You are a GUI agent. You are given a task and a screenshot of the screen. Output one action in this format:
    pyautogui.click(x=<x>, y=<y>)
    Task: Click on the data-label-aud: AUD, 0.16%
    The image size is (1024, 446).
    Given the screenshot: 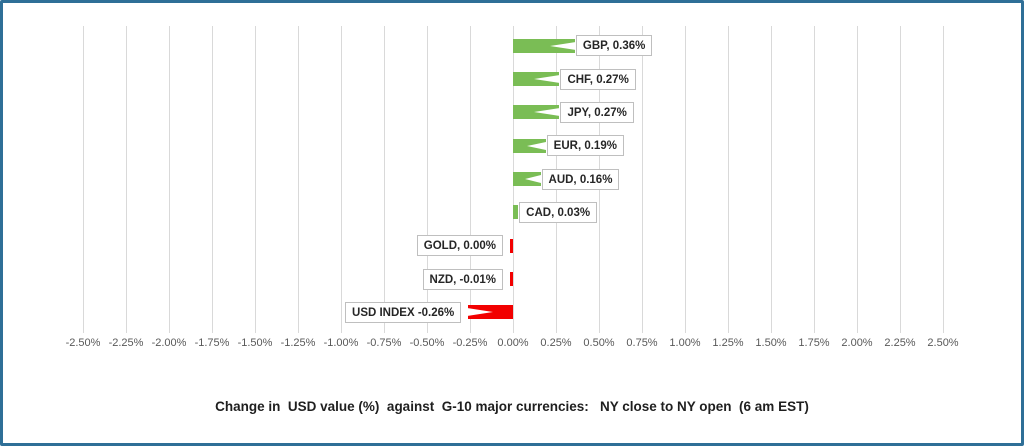 What is the action you would take?
    pyautogui.click(x=580, y=179)
    